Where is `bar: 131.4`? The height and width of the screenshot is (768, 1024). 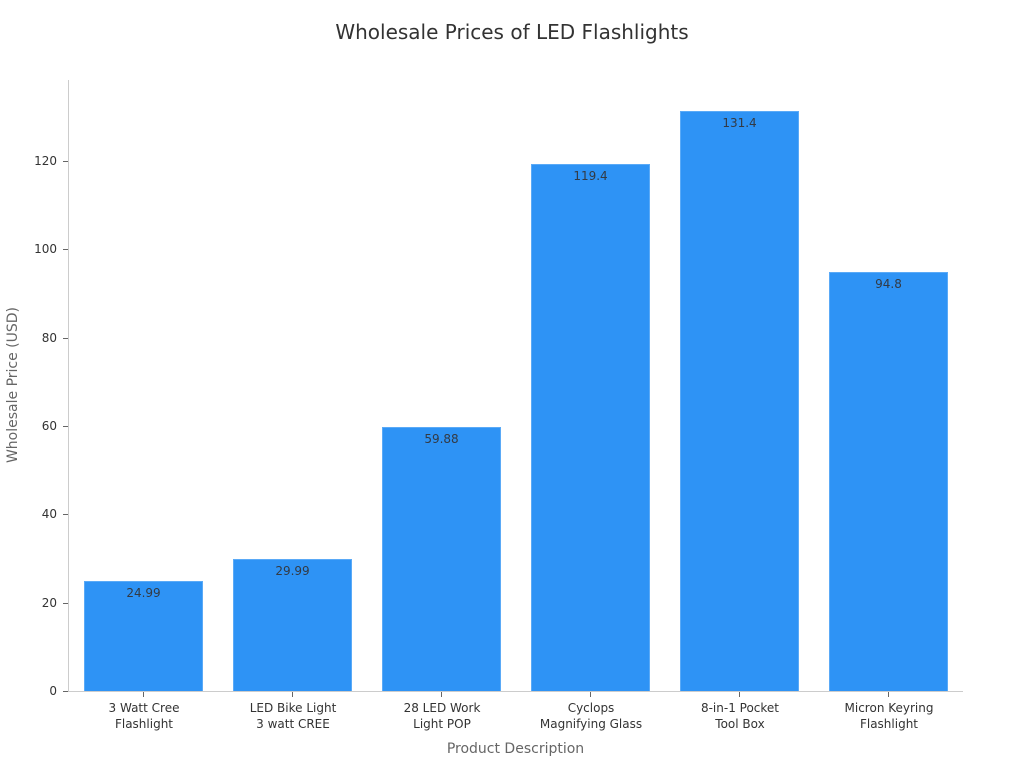 bar: 131.4 is located at coordinates (739, 400).